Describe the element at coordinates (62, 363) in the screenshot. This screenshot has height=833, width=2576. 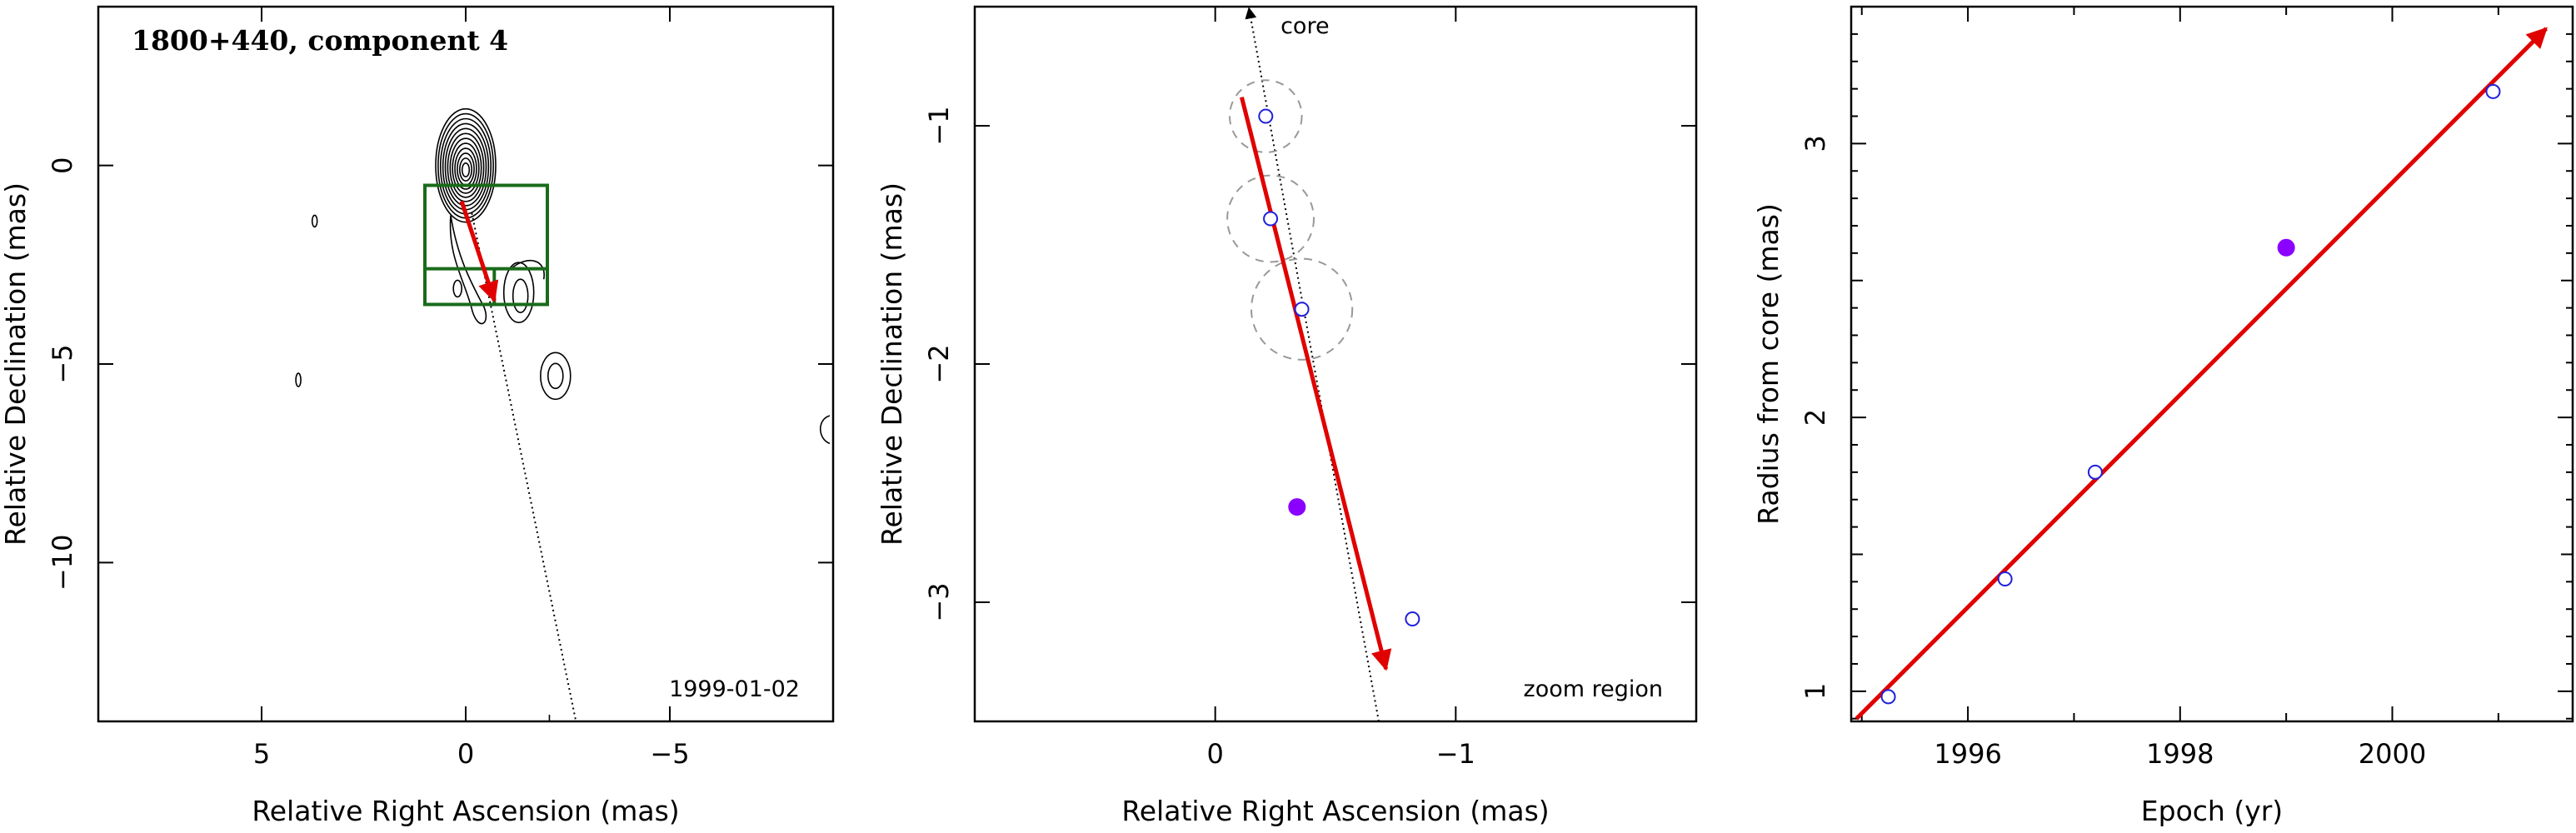
I see `y-tick-label: −5` at that location.